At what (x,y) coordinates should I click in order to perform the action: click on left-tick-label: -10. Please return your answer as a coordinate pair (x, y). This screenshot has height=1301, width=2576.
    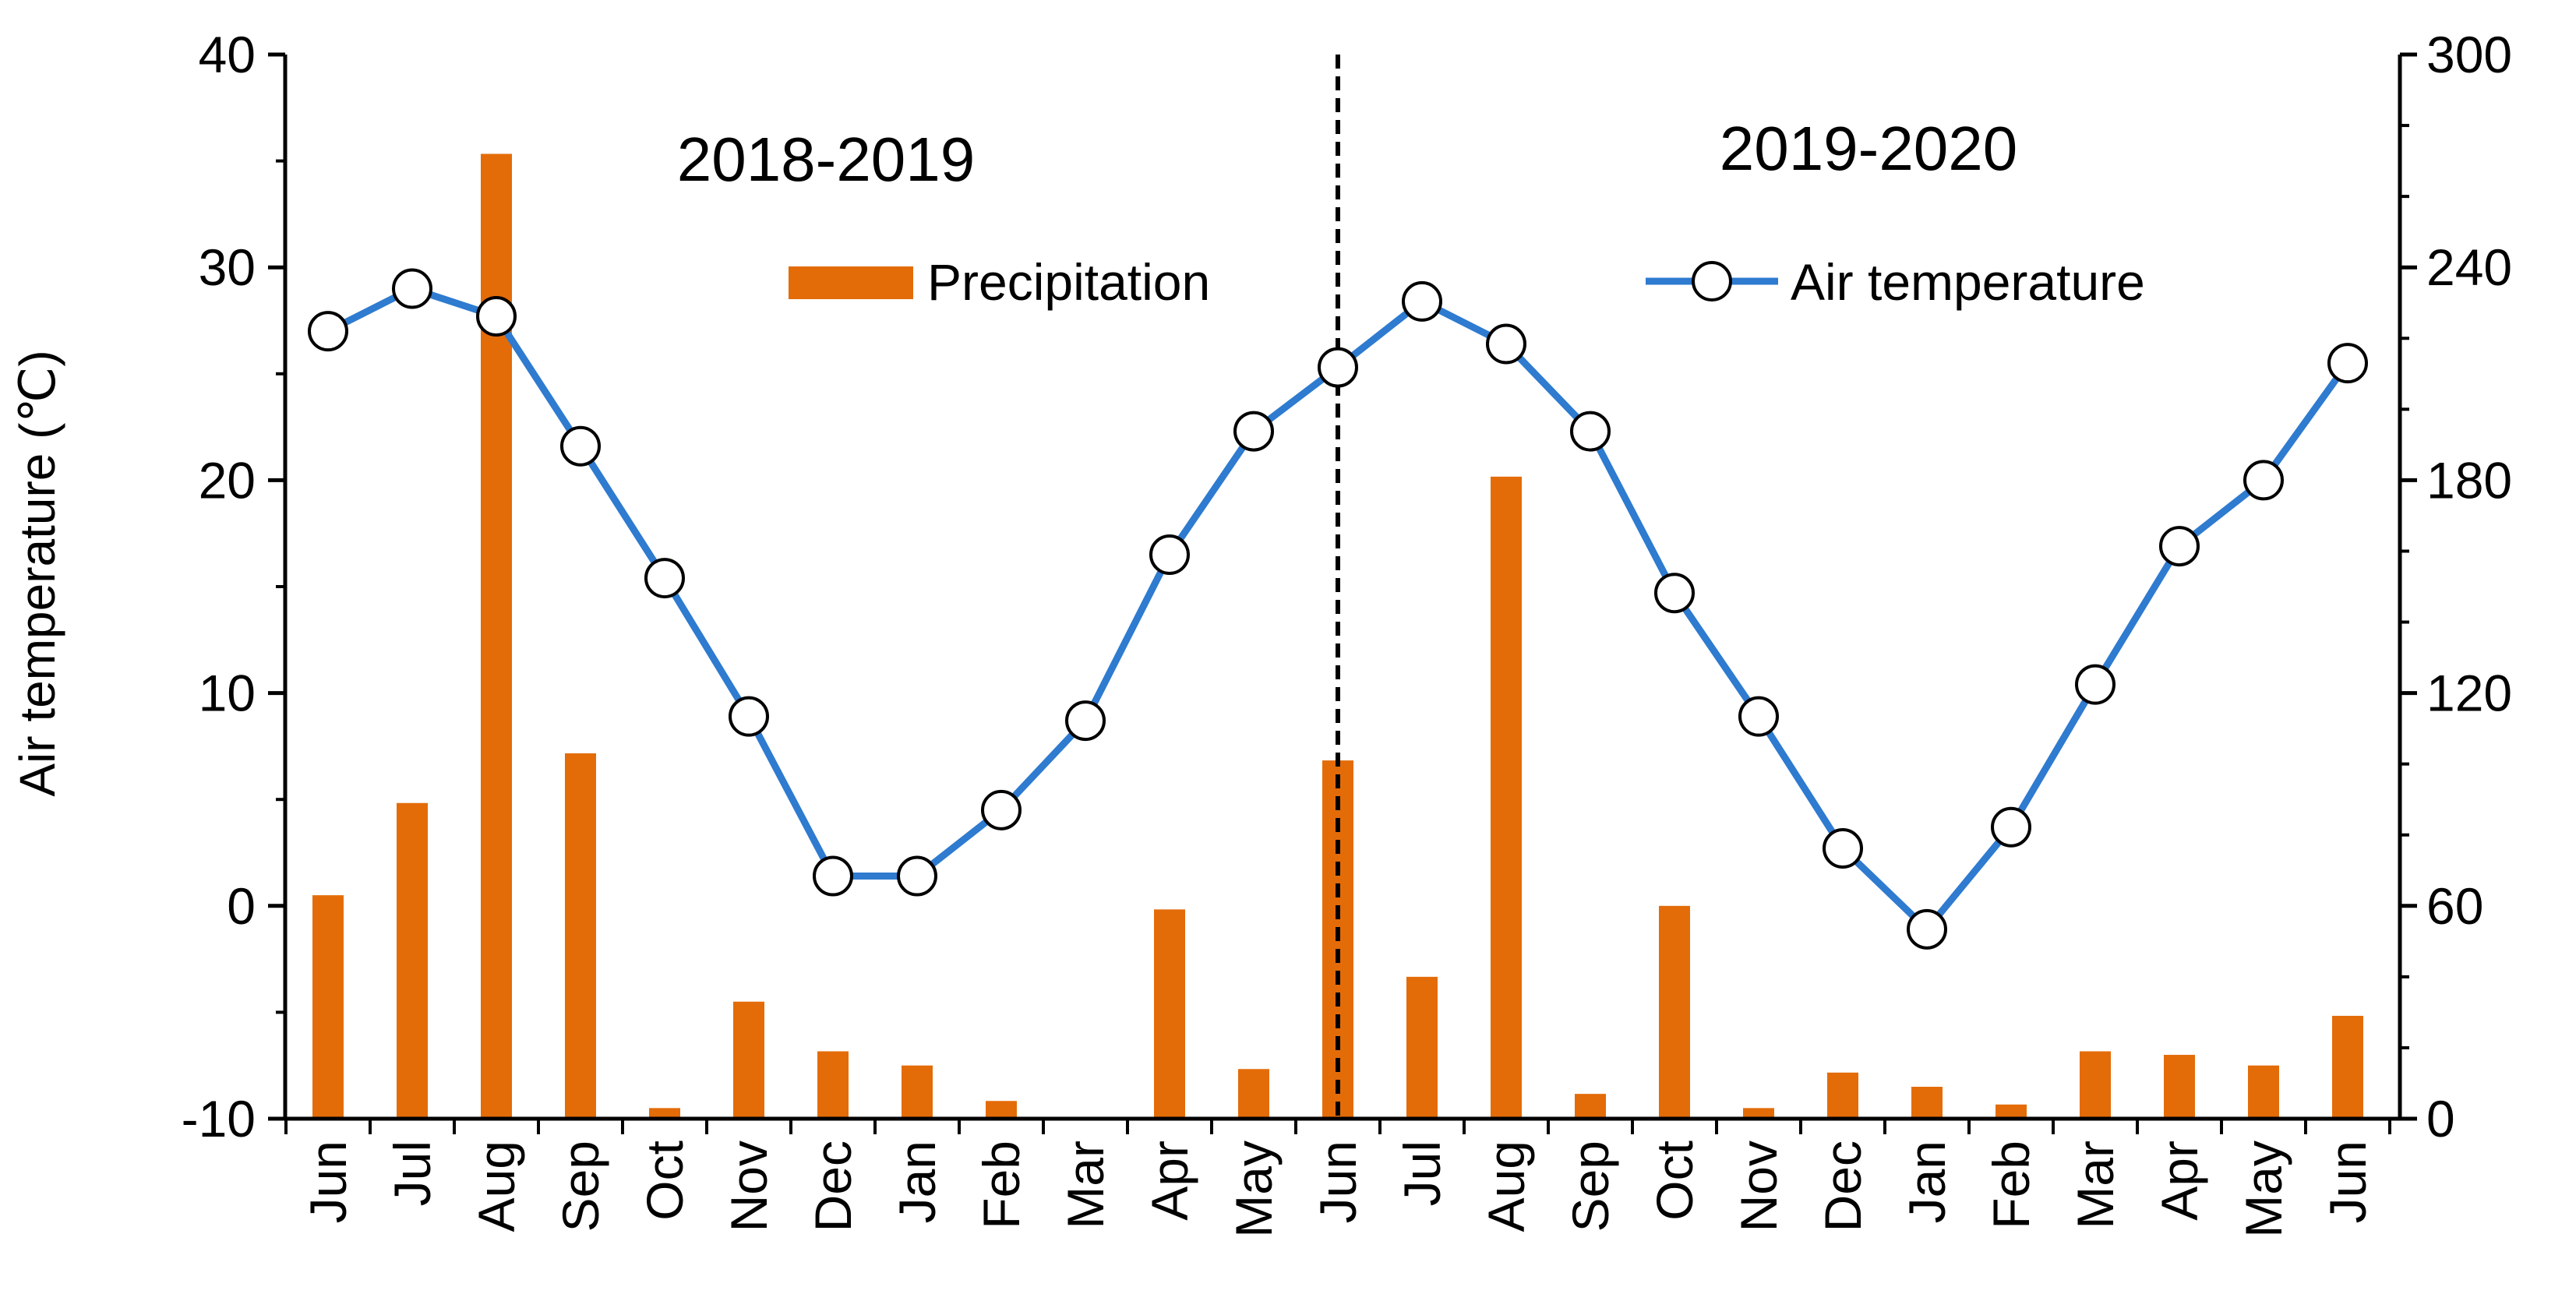
    Looking at the image, I should click on (219, 1119).